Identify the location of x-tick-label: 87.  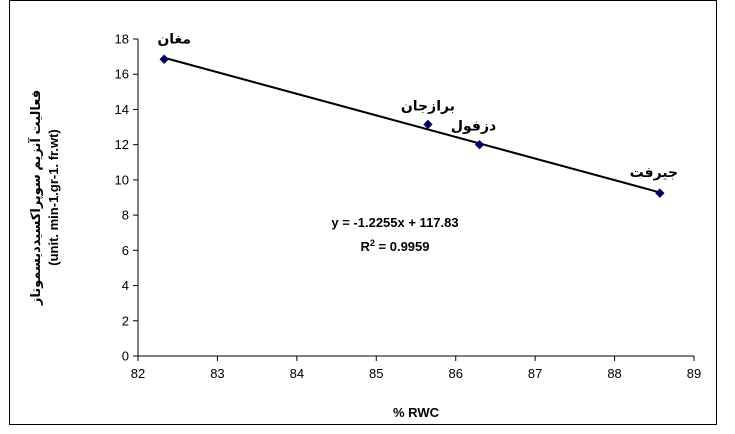
(535, 373).